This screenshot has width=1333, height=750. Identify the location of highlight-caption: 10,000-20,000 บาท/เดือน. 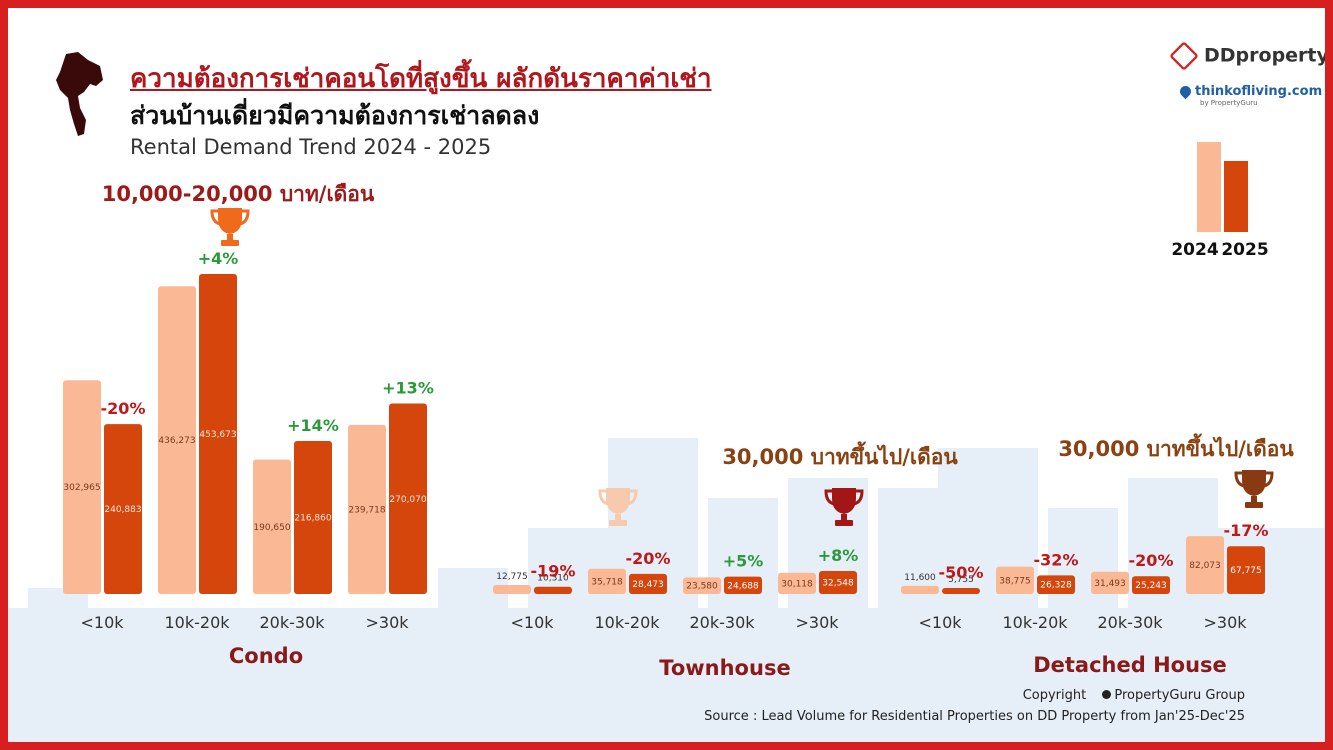
(238, 194).